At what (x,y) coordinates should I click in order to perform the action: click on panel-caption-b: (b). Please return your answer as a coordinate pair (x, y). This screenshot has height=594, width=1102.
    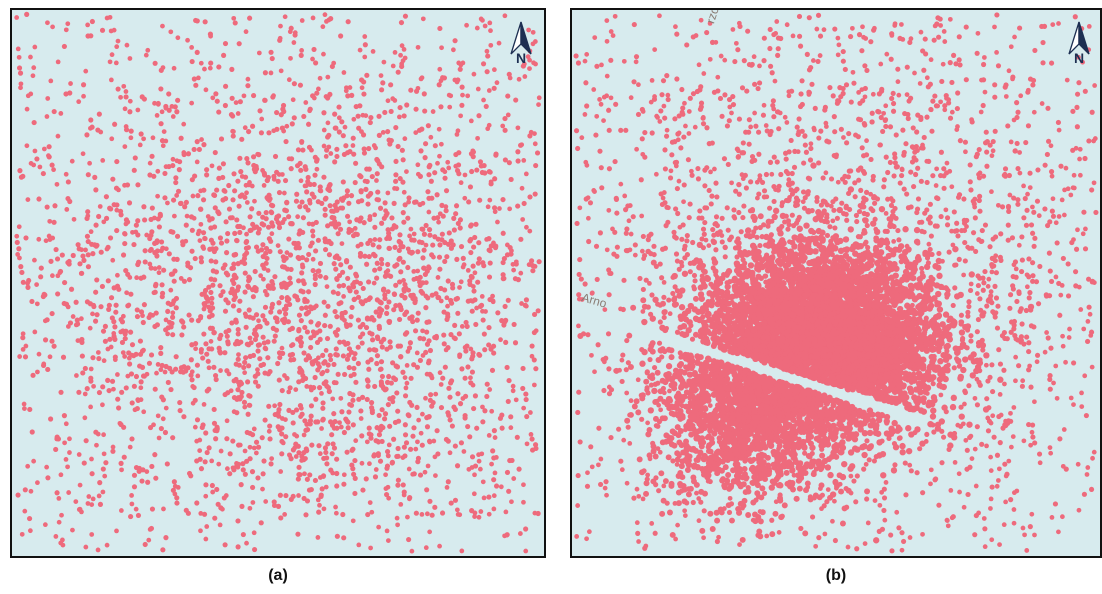
    Looking at the image, I should click on (836, 575).